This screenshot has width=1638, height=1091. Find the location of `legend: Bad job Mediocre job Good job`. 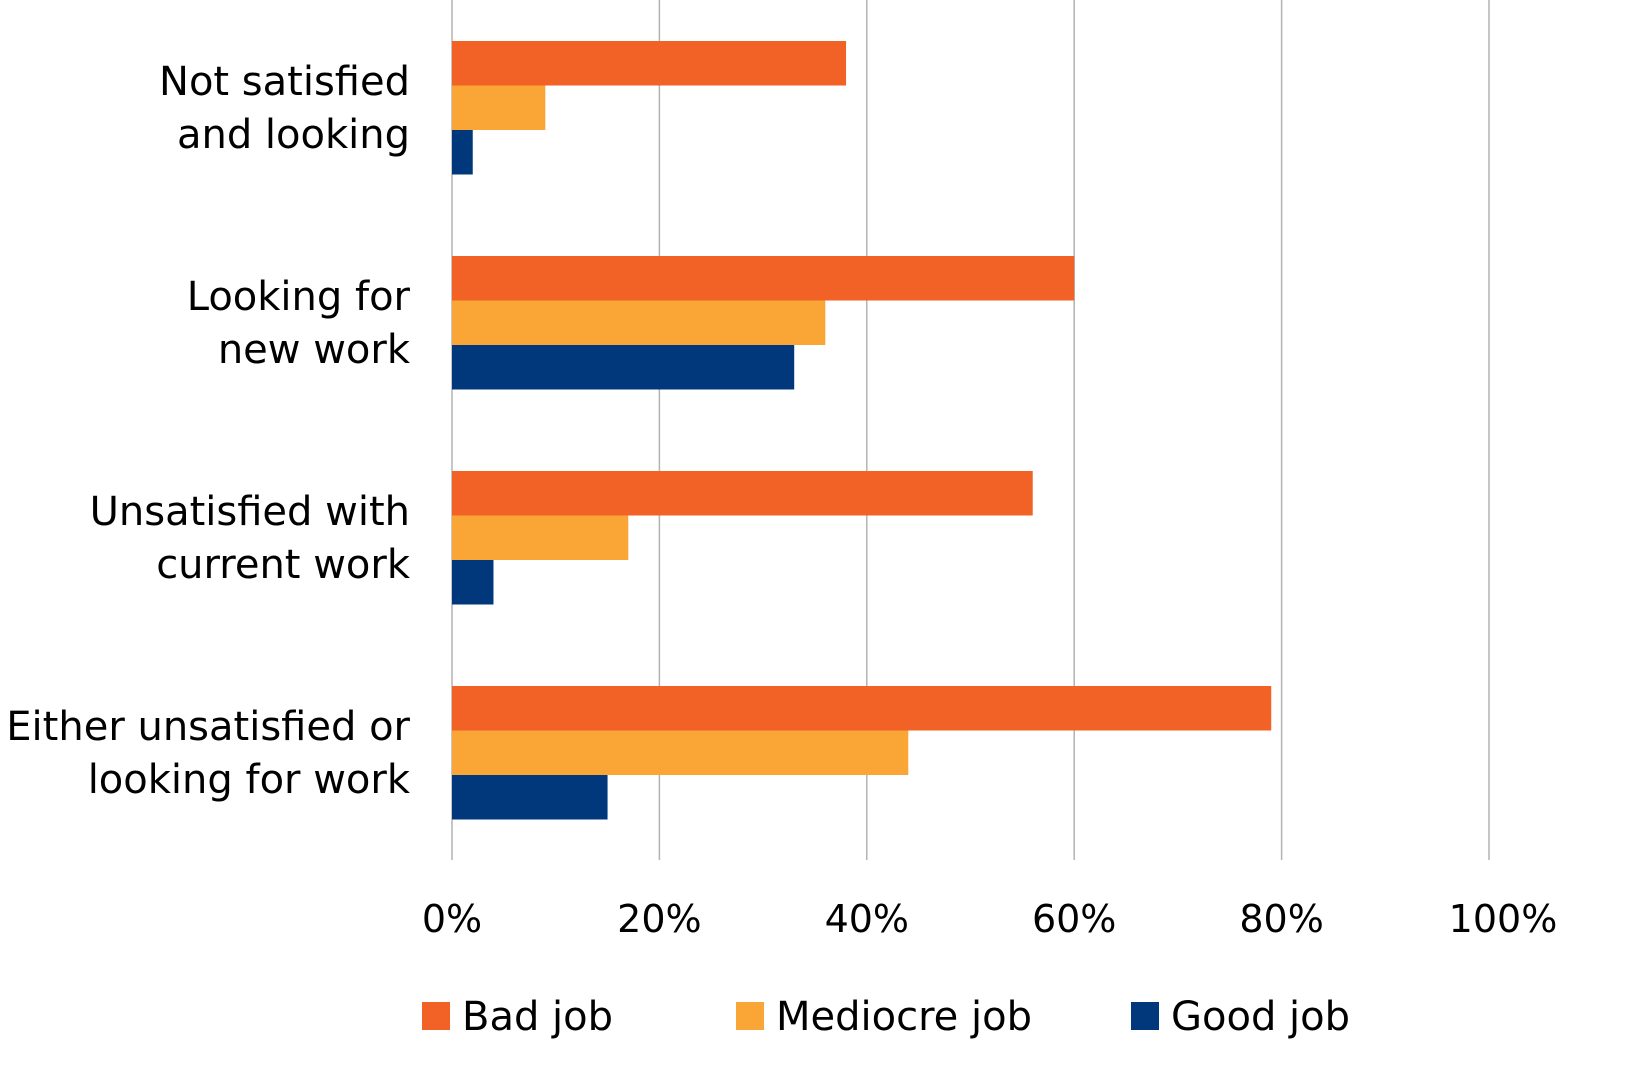

legend: Bad job Mediocre job Good job is located at coordinates (886, 1017).